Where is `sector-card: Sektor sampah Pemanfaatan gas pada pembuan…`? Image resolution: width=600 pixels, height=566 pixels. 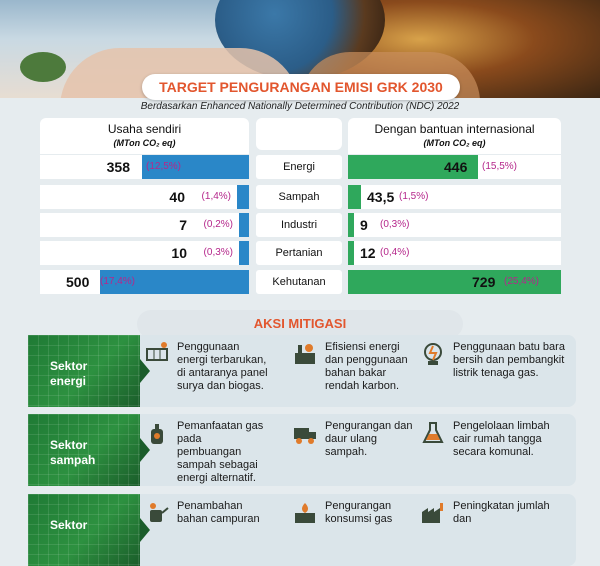 sector-card: Sektor sampah Pemanfaatan gas pada pembuan… is located at coordinates (302, 450).